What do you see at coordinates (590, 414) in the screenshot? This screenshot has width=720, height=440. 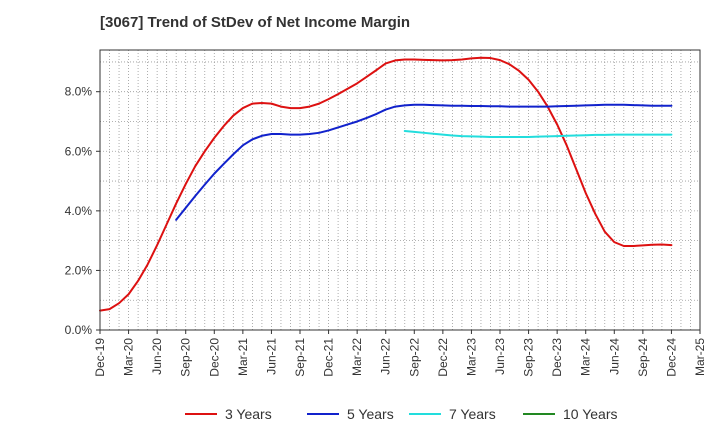 I see `legend-label-10-years: 10 Years` at bounding box center [590, 414].